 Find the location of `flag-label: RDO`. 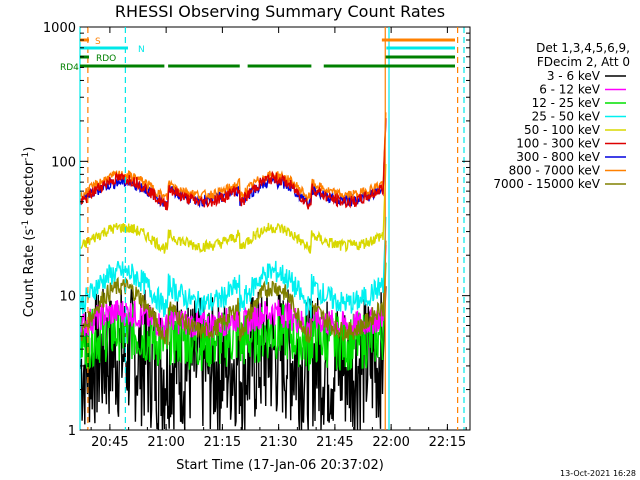

flag-label: RDO is located at coordinates (106, 59).